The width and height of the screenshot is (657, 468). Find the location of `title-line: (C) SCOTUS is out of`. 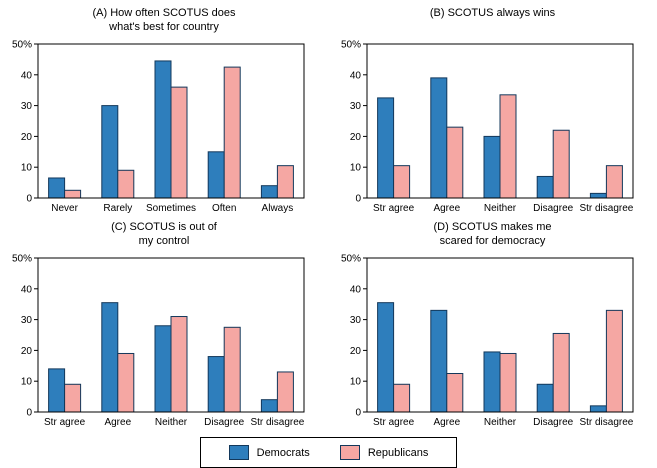

title-line: (C) SCOTUS is out of is located at coordinates (164, 227).